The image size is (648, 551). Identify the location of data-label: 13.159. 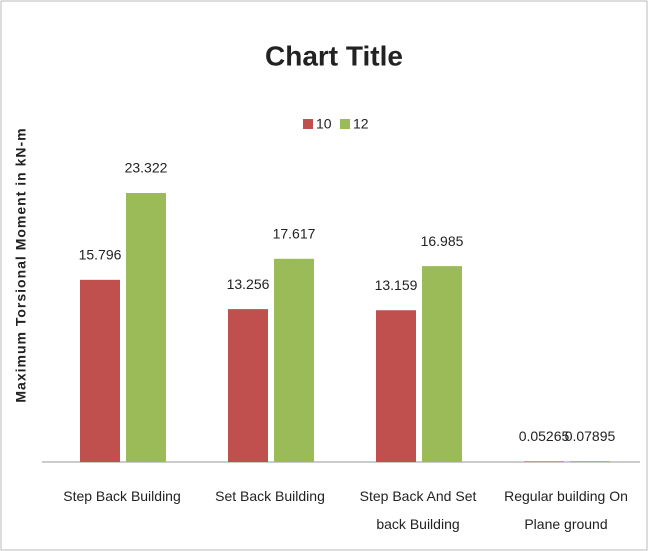
(396, 285).